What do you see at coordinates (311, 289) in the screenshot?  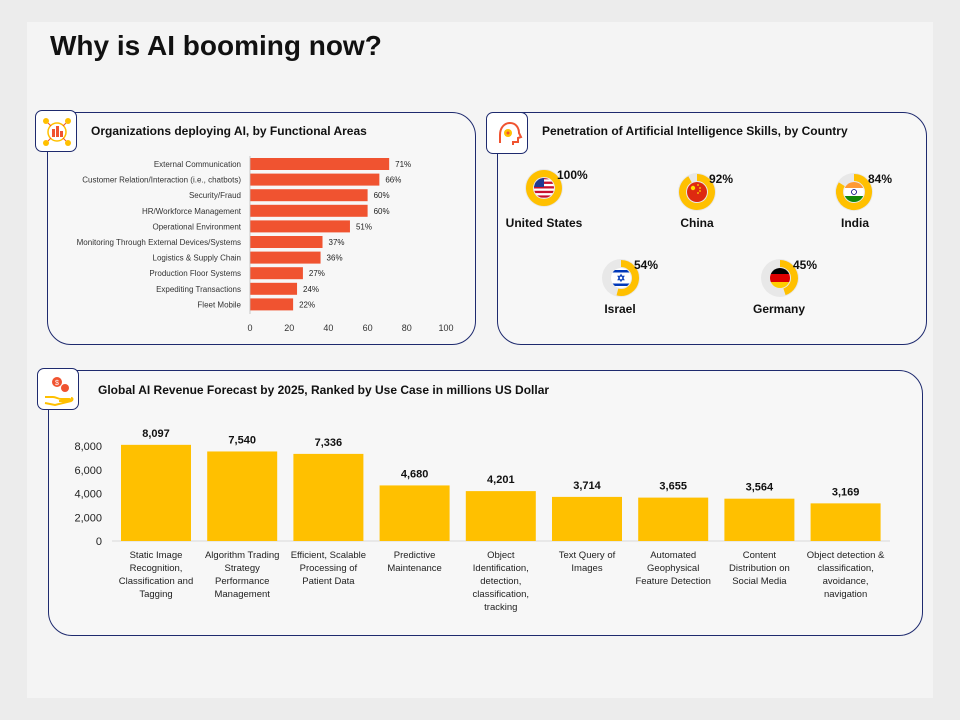 I see `data-label: 24%` at bounding box center [311, 289].